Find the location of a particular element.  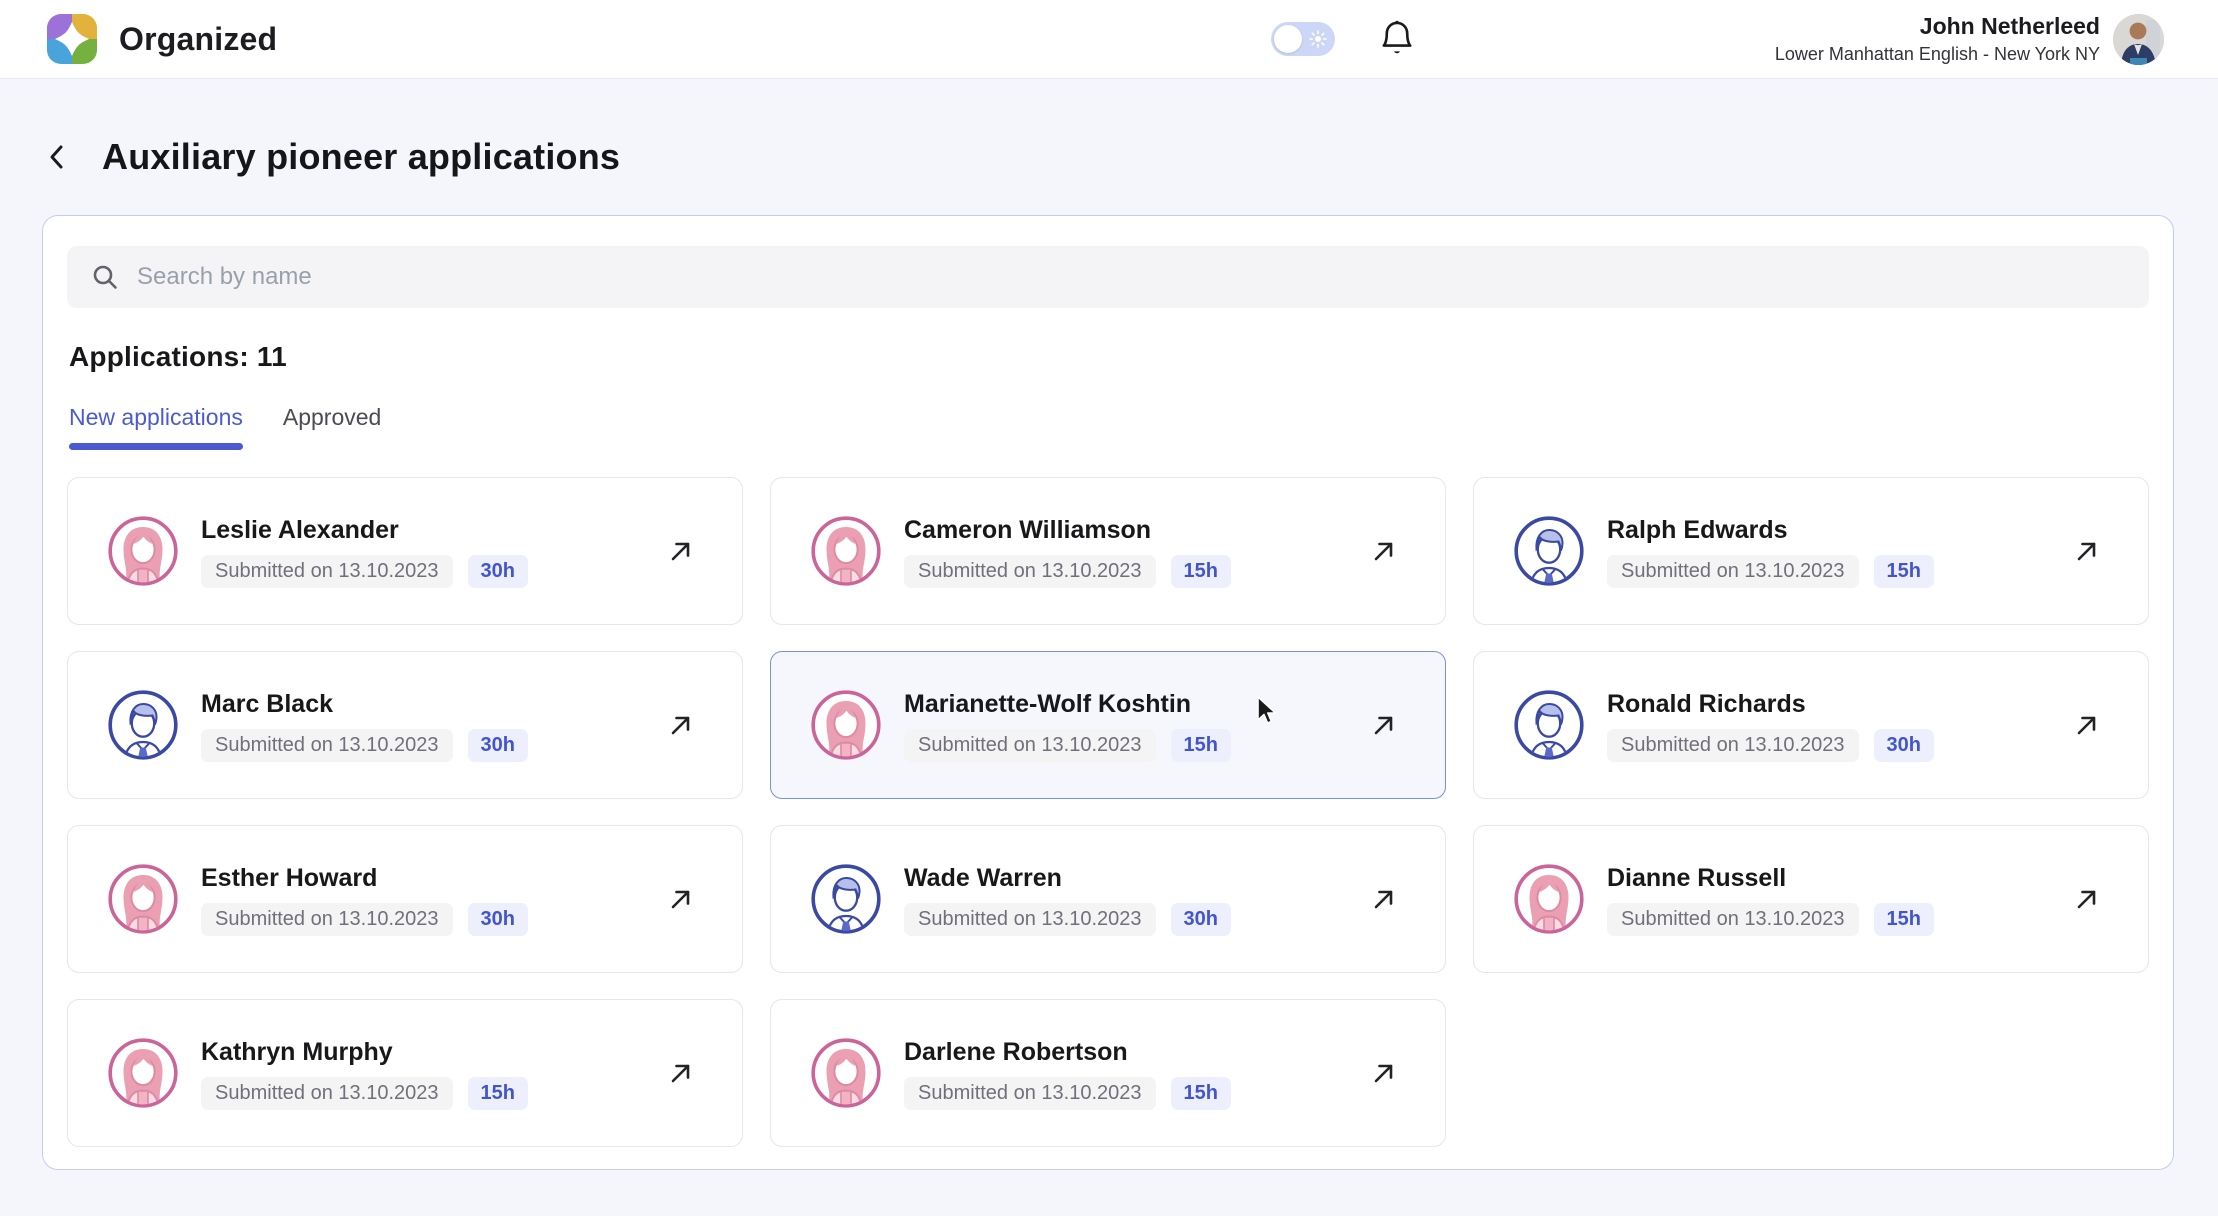

applicant-name: Esther Howard is located at coordinates (289, 877).